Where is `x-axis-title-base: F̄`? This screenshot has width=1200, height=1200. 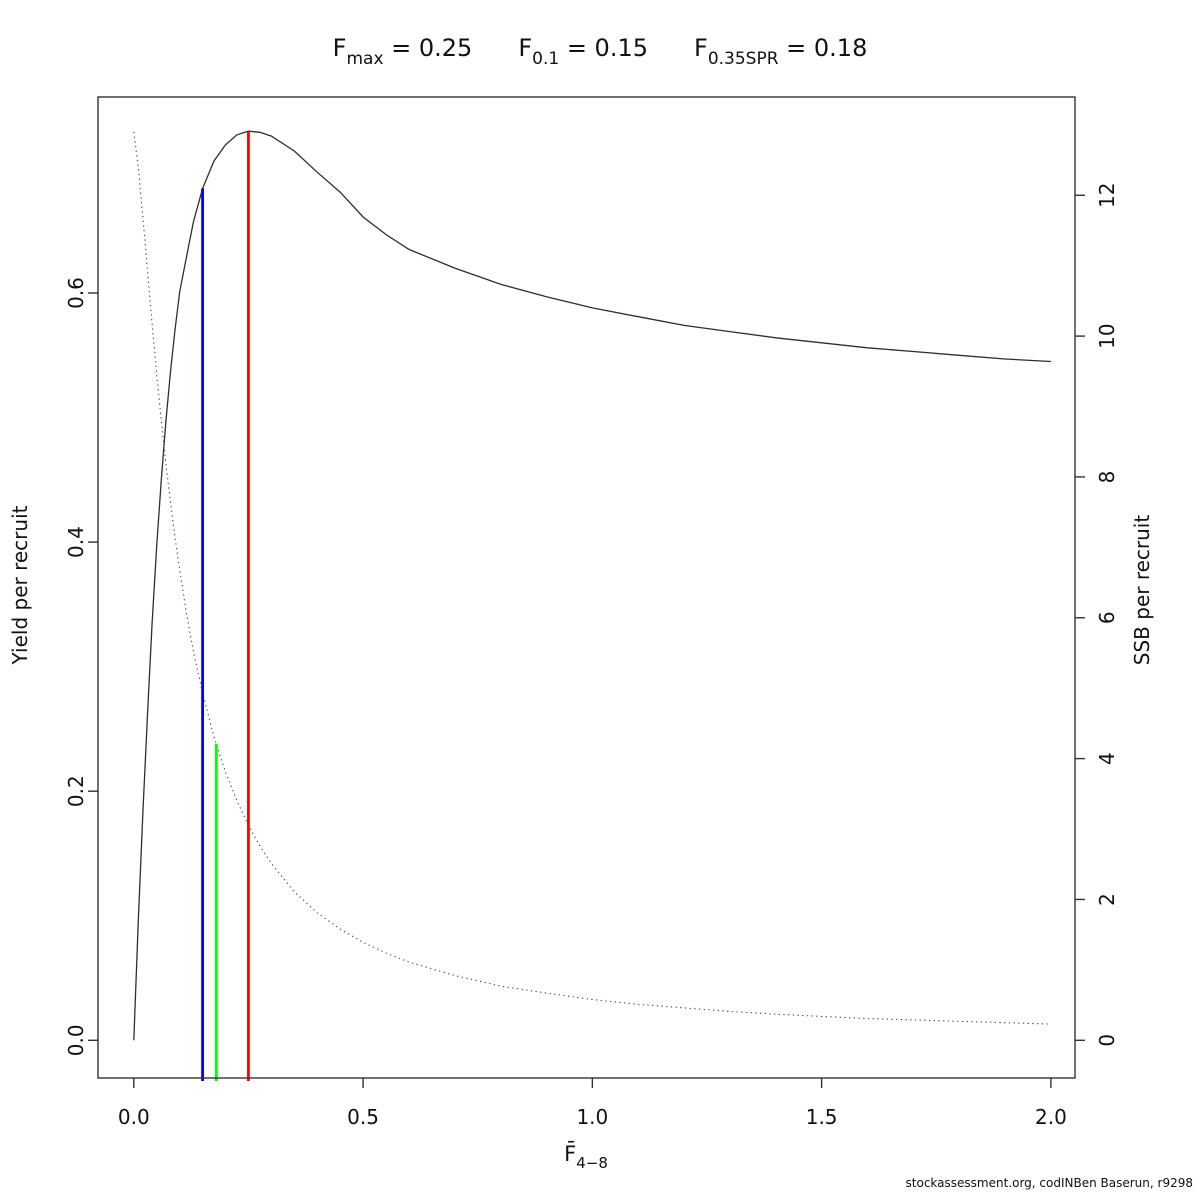 x-axis-title-base: F̄ is located at coordinates (570, 1154).